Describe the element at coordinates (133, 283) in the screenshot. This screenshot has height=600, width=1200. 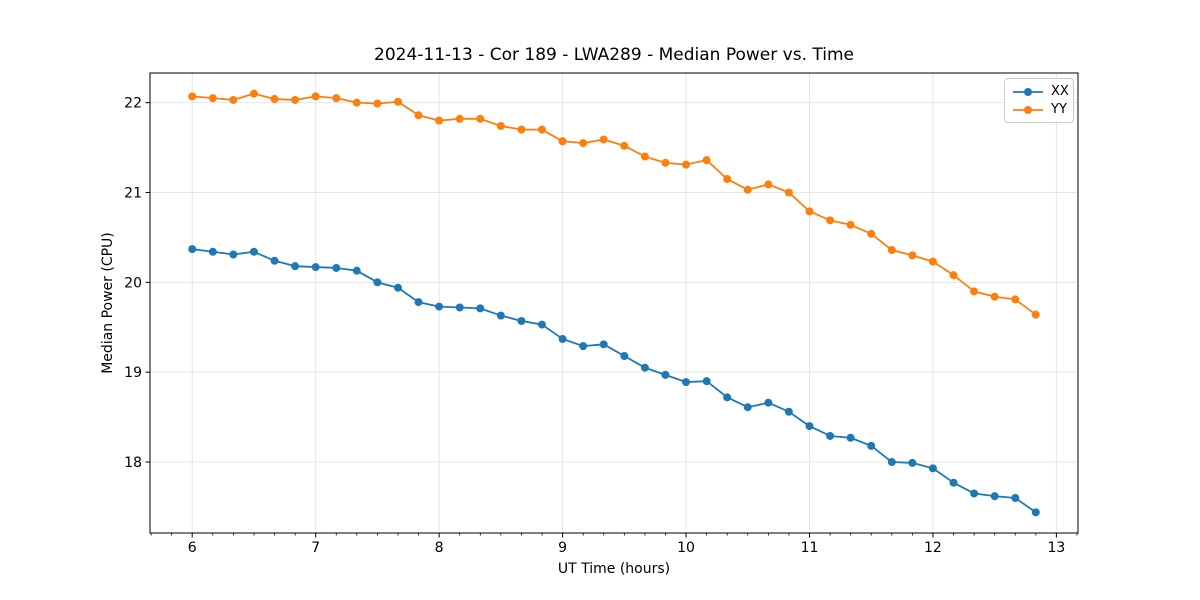
I see `y-tick-label: 20` at that location.